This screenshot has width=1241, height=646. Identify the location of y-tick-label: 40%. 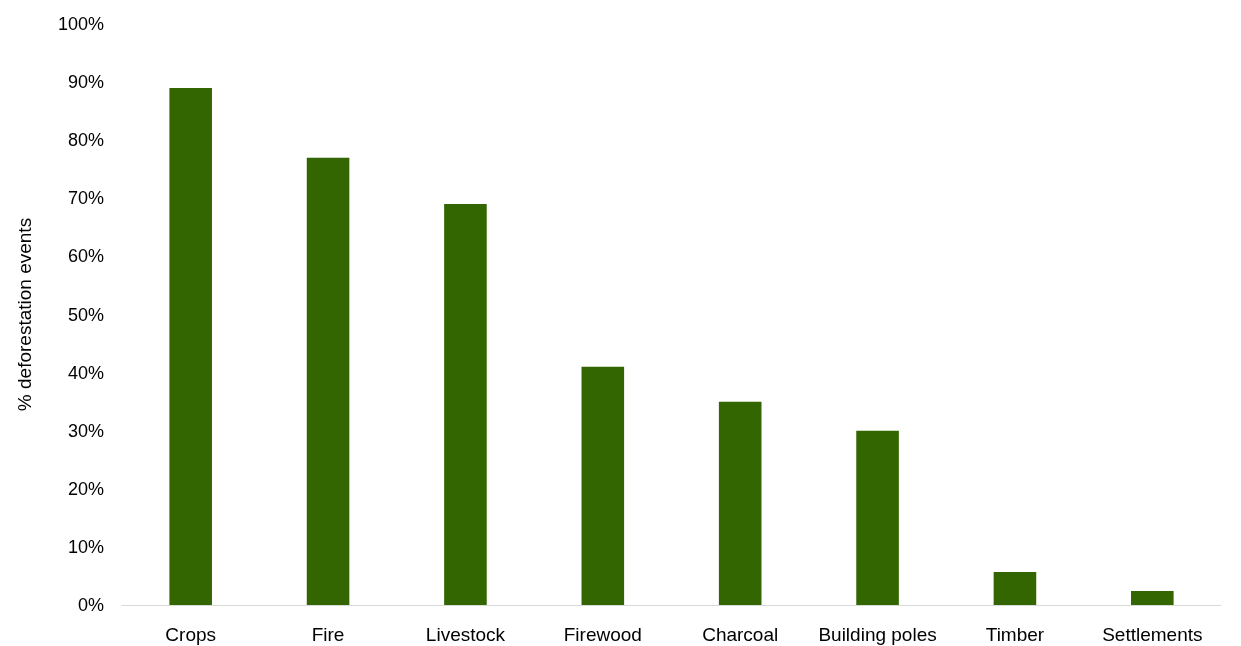
(85, 372).